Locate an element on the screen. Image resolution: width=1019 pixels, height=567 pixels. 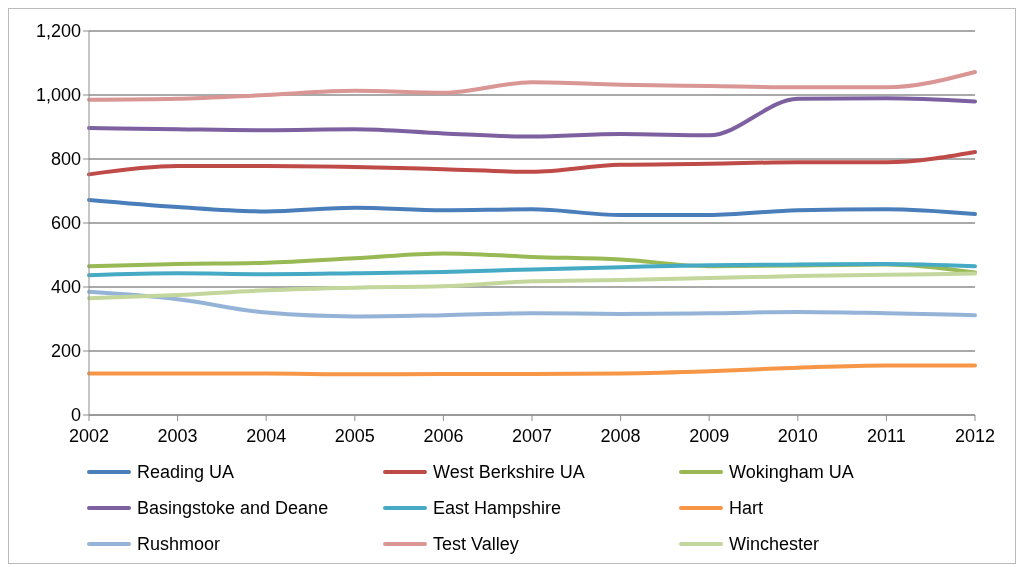
x-tick-label: 2009 is located at coordinates (709, 435).